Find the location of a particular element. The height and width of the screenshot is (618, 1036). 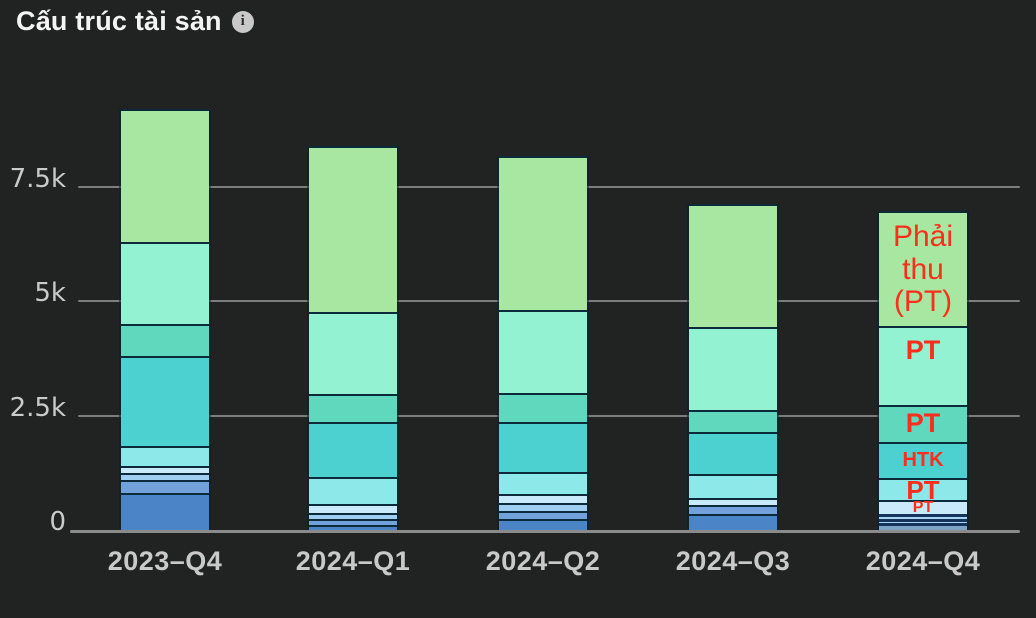

x-axis-tick-2023–Q4: 2023–Q4 is located at coordinates (165, 561).